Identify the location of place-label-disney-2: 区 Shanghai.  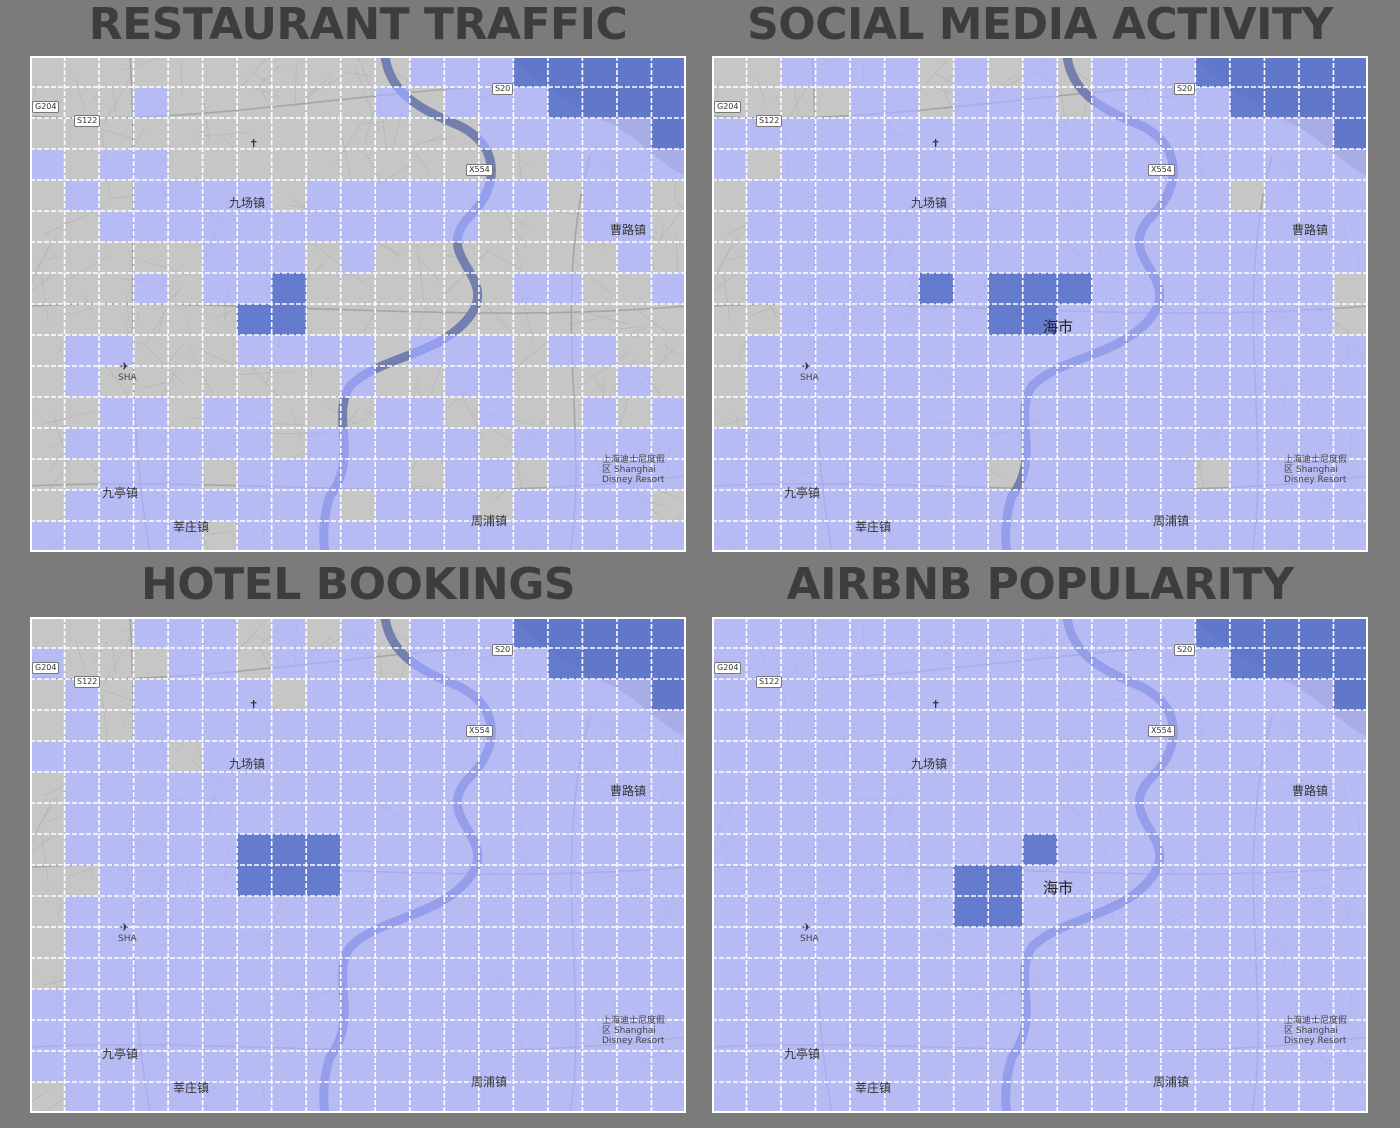
(629, 470).